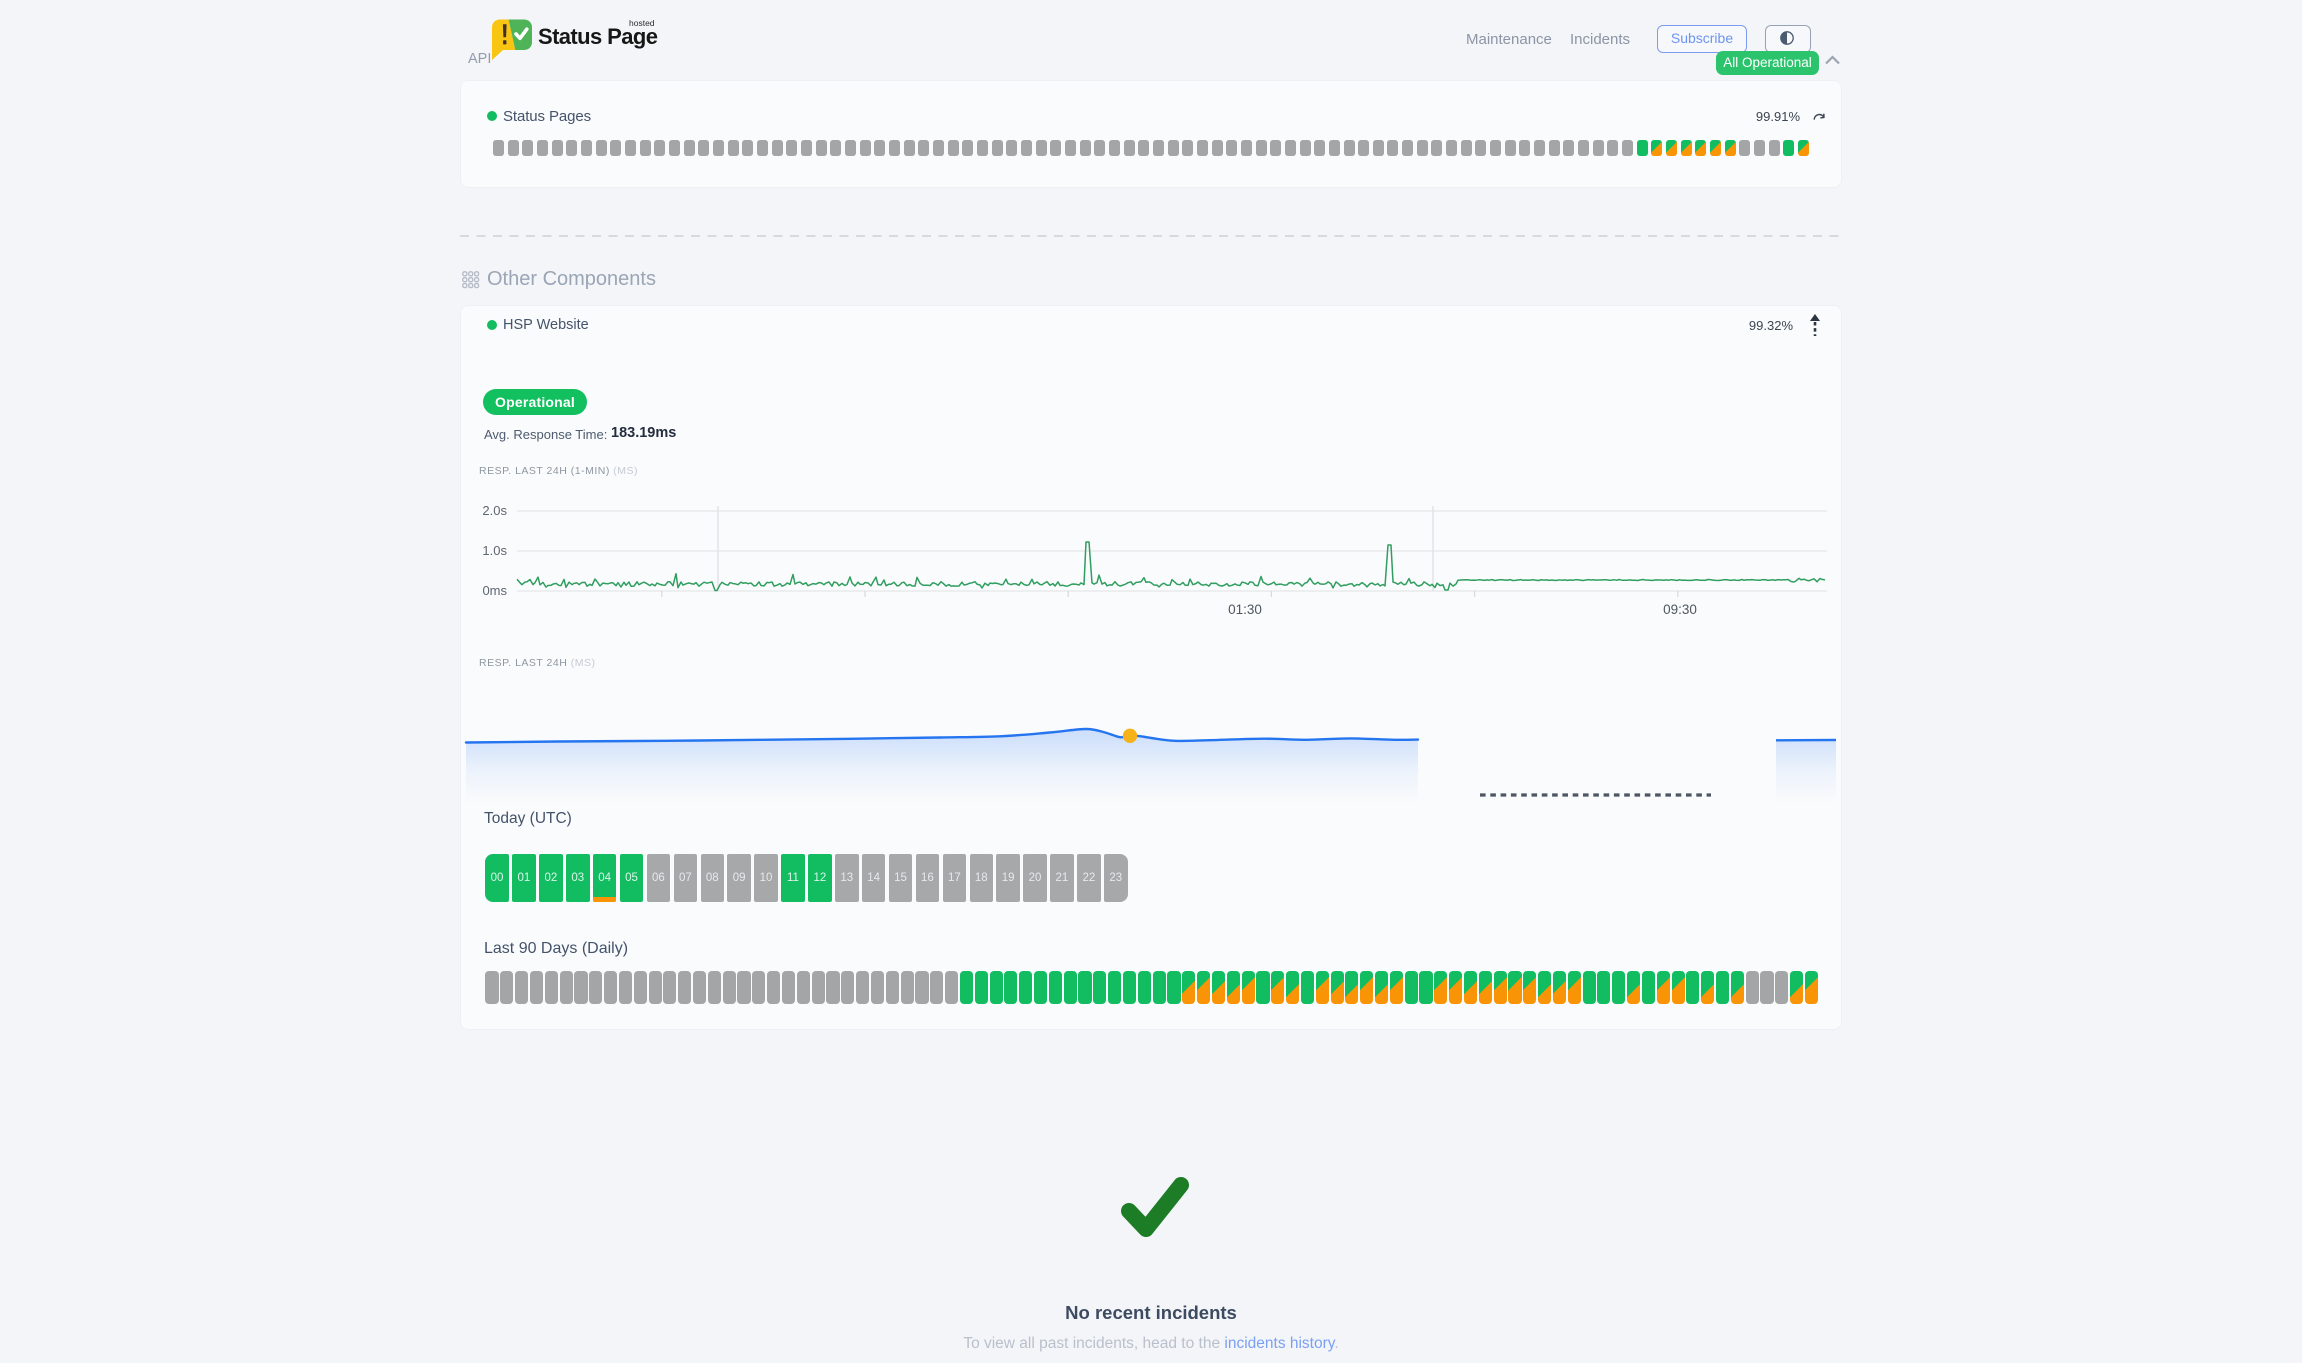  I want to click on svg-text: 01:30, so click(1245, 609).